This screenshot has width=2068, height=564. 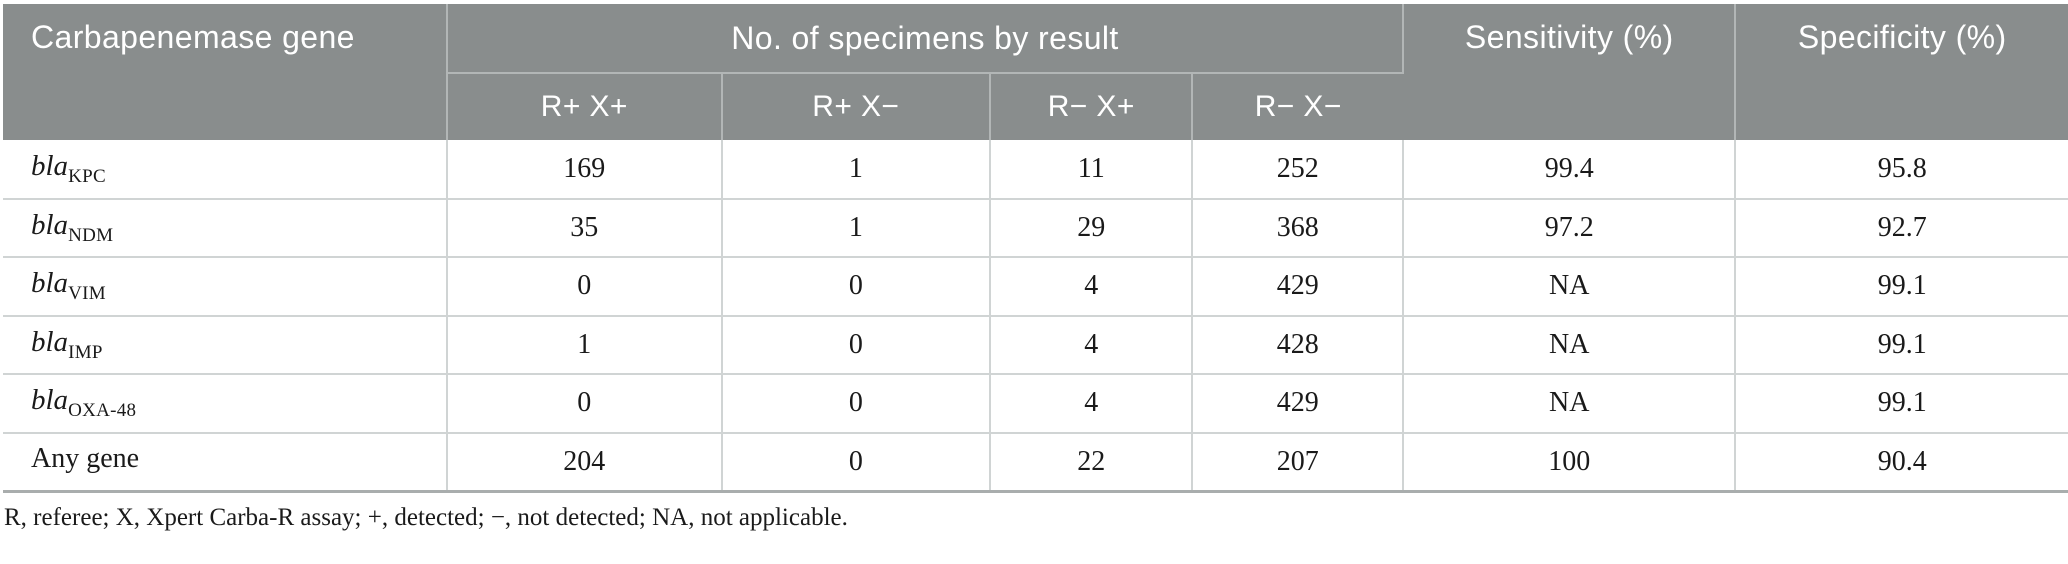 I want to click on gene-subscript: VIM, so click(x=87, y=294).